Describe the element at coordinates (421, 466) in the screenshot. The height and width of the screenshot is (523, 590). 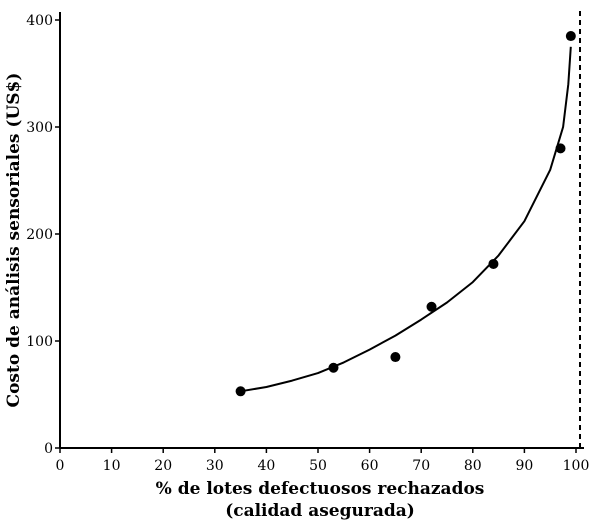
I see `x-tick-label: 70` at that location.